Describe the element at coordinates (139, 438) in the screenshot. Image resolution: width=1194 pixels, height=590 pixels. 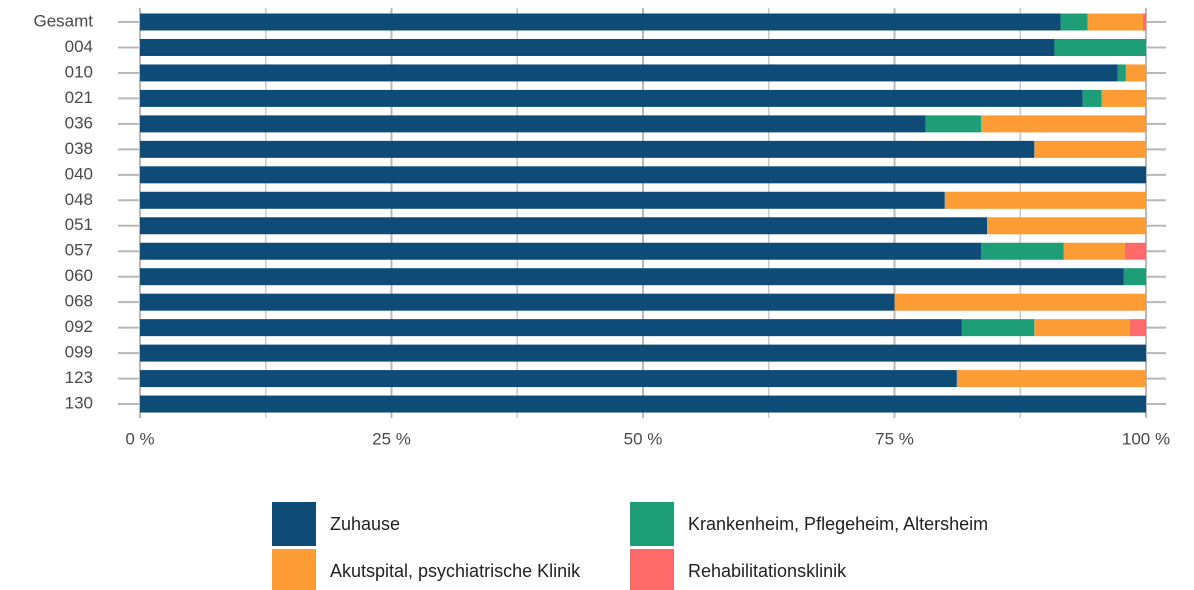
I see `x-tick-label: 0 %` at that location.